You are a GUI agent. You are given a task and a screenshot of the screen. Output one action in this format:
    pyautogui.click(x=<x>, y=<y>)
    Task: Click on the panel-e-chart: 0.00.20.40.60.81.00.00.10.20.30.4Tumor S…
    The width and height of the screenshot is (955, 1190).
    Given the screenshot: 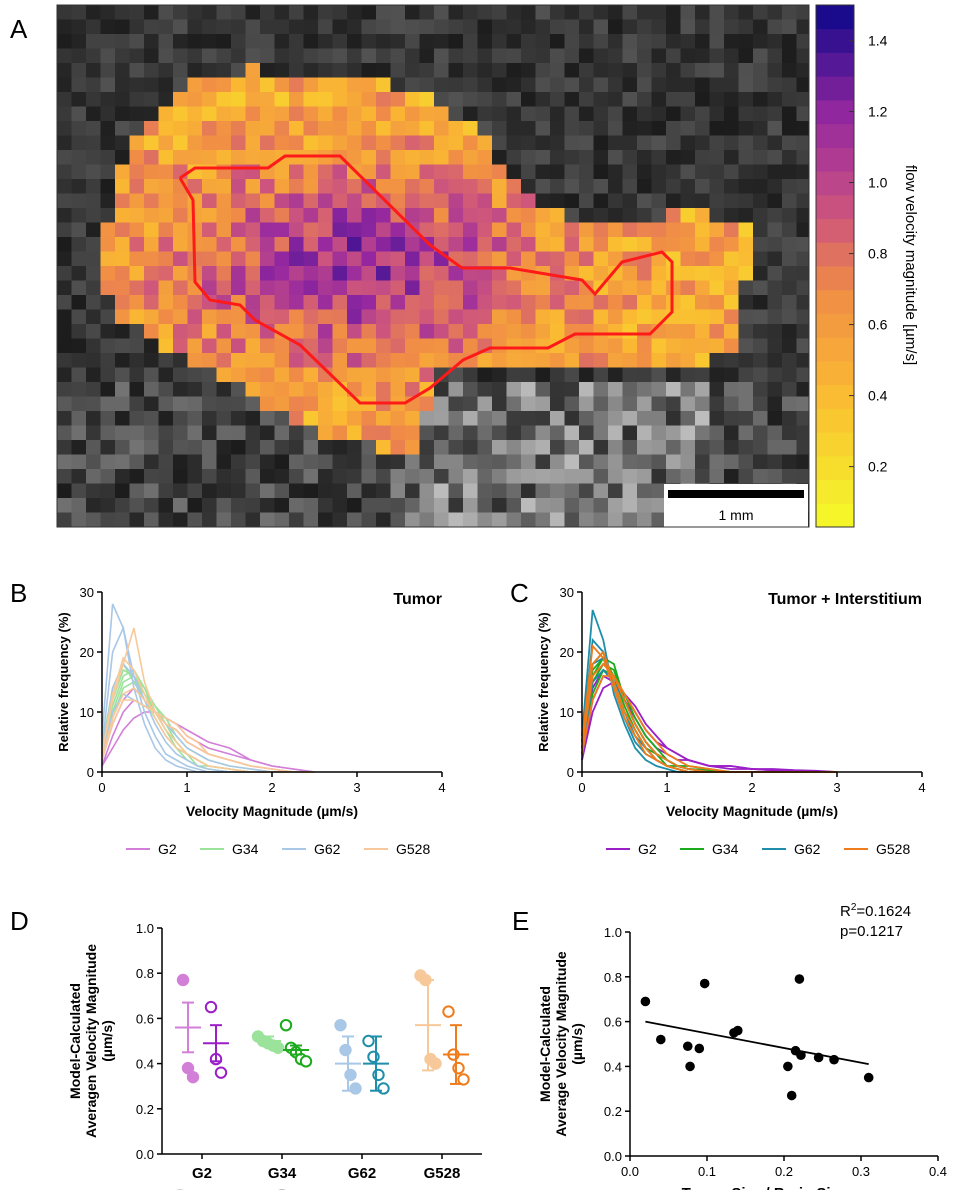 What is the action you would take?
    pyautogui.click(x=742, y=1046)
    